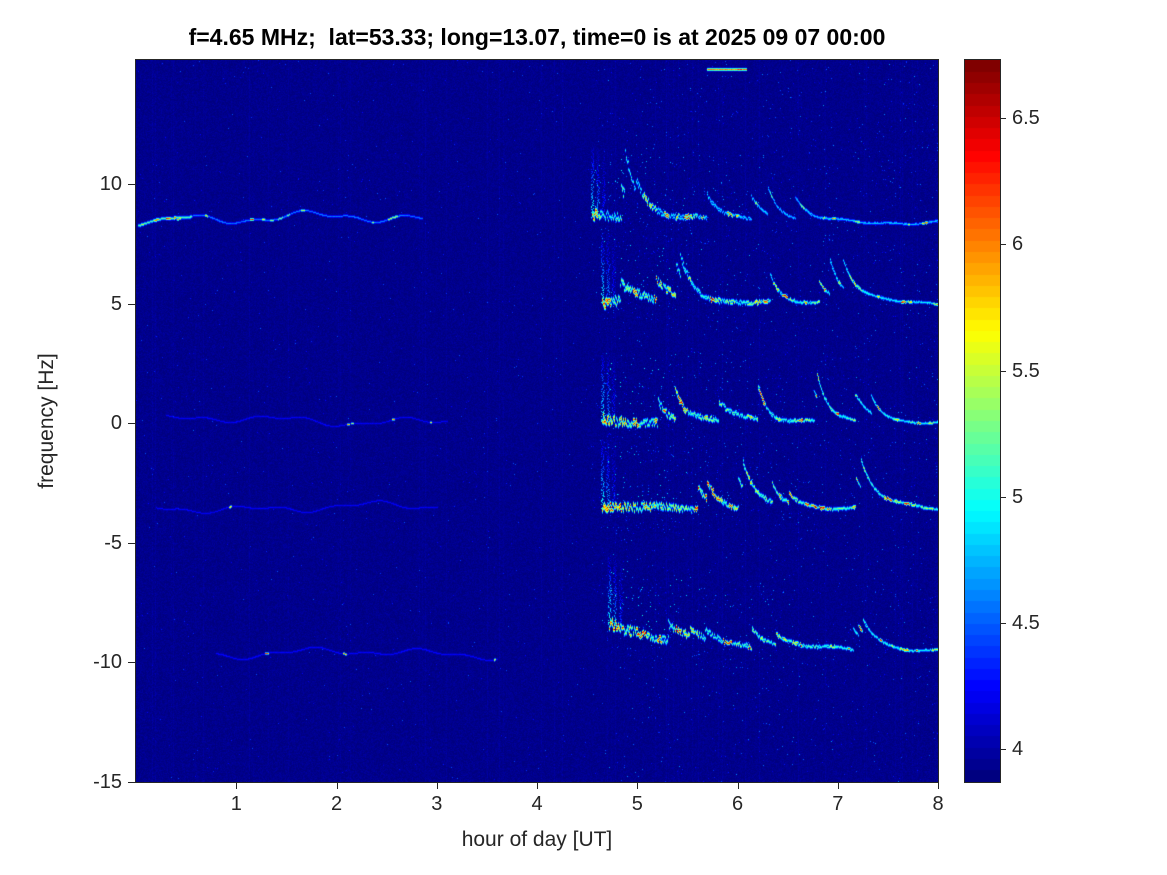  Describe the element at coordinates (336, 804) in the screenshot. I see `x-tick-label: 2` at that location.